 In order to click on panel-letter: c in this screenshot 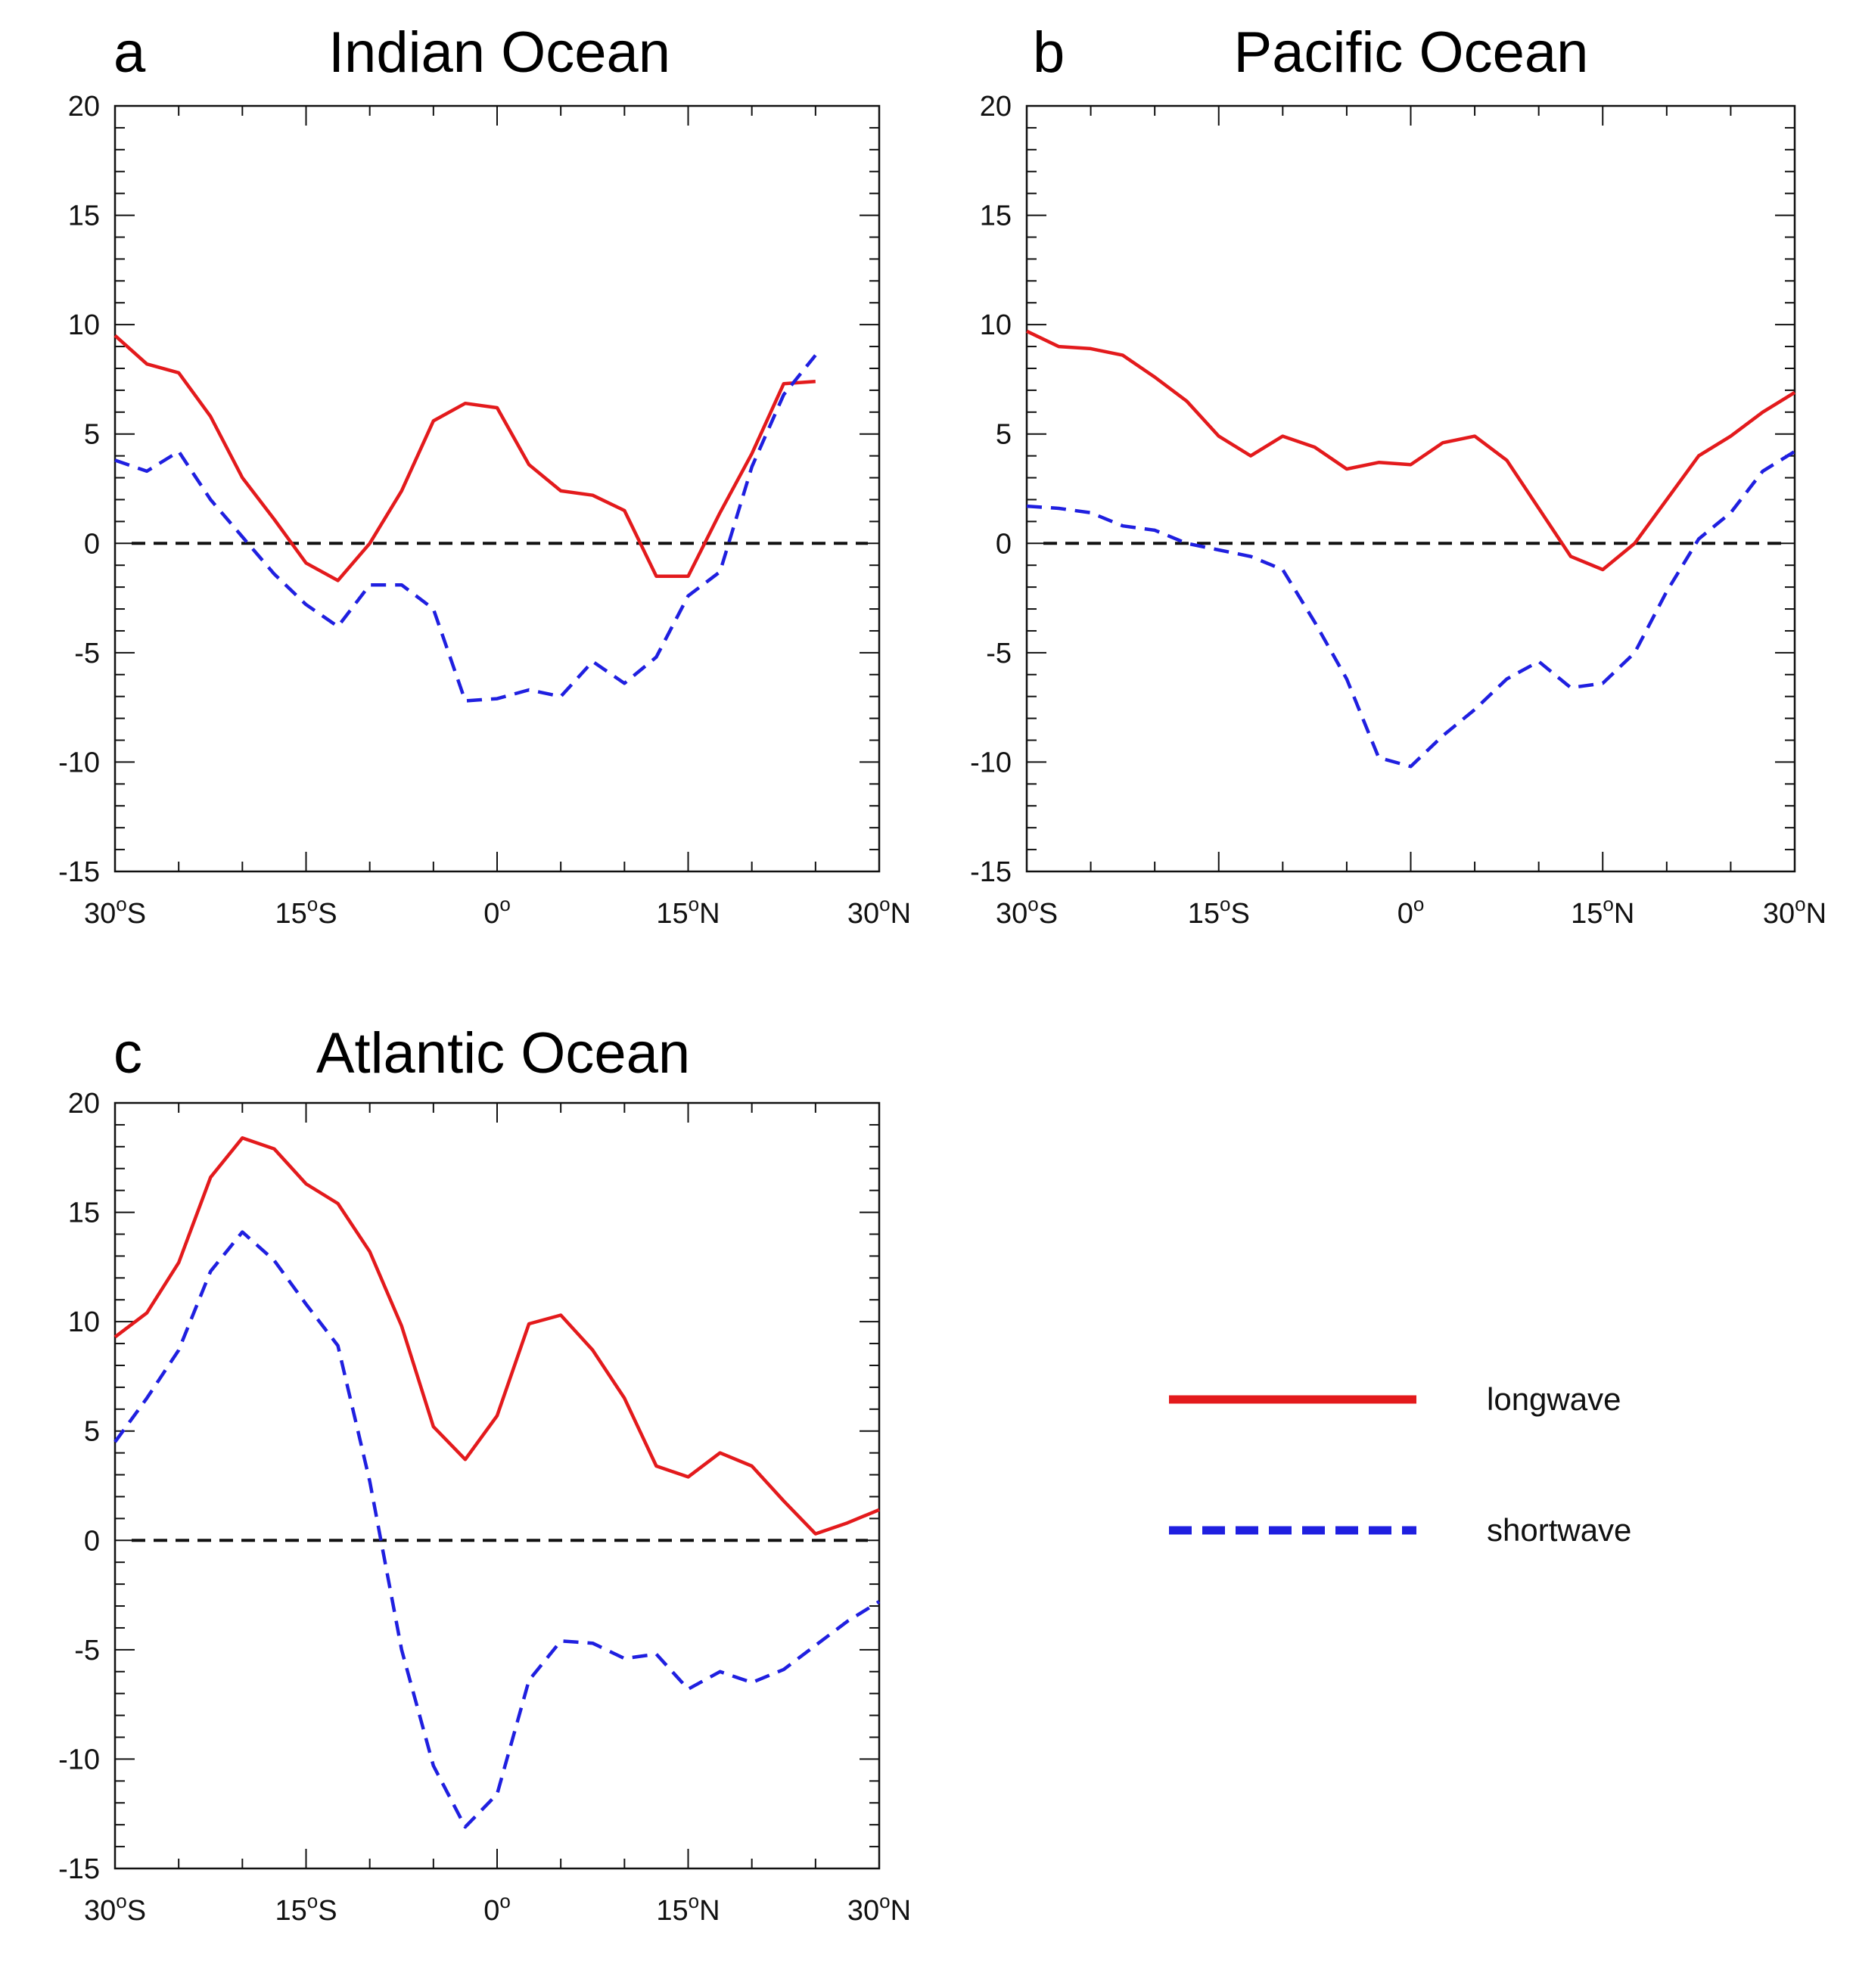, I will do `click(128, 1053)`.